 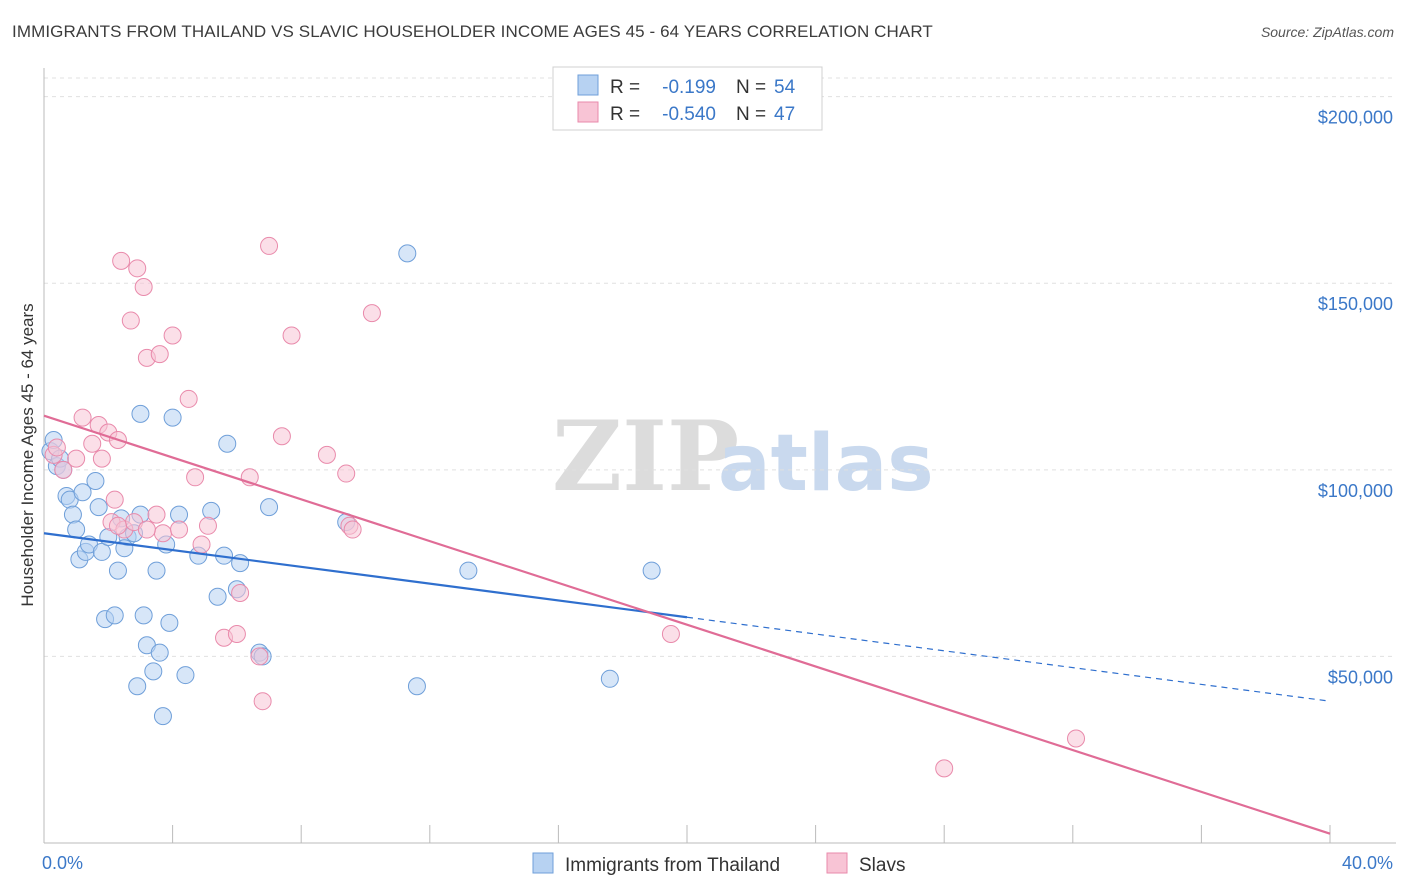 I want to click on series-legend-label-thailand: Immigrants from Thailand, so click(x=672, y=865).